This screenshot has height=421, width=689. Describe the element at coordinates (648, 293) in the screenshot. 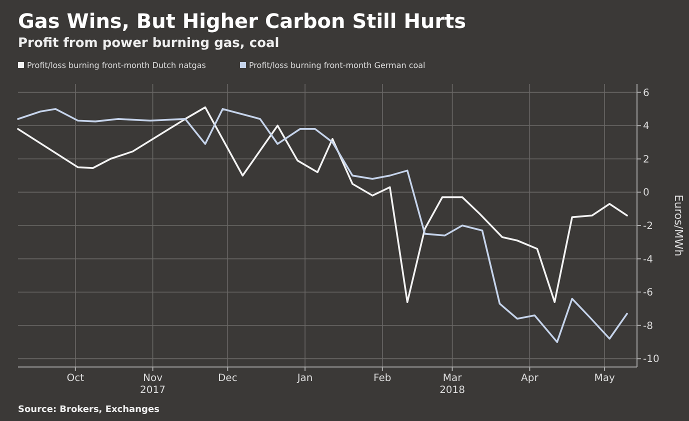

I see `y-tick-label: -6` at that location.